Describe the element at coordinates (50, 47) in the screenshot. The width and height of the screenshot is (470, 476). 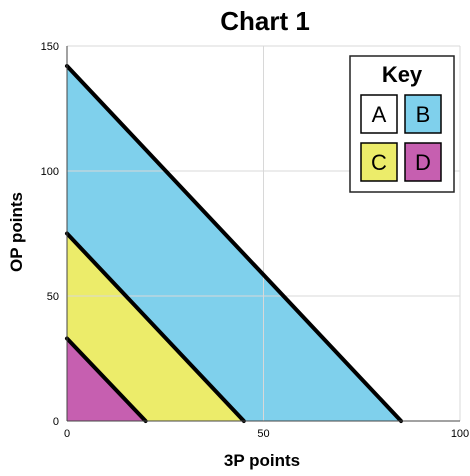
I see `y-tick-label: 150` at that location.